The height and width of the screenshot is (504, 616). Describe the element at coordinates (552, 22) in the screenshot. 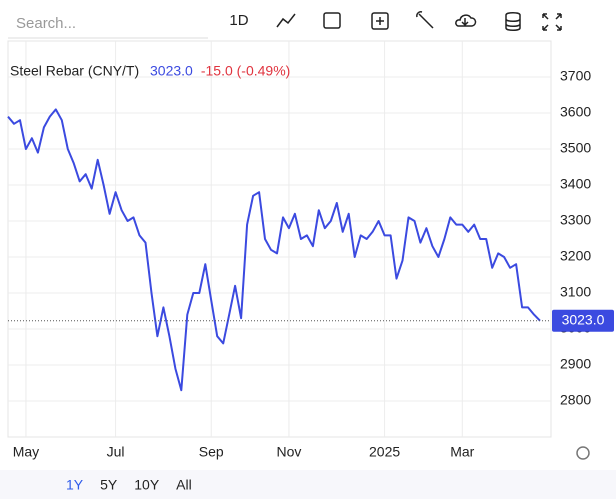

I see `fullscreen-icon` at that location.